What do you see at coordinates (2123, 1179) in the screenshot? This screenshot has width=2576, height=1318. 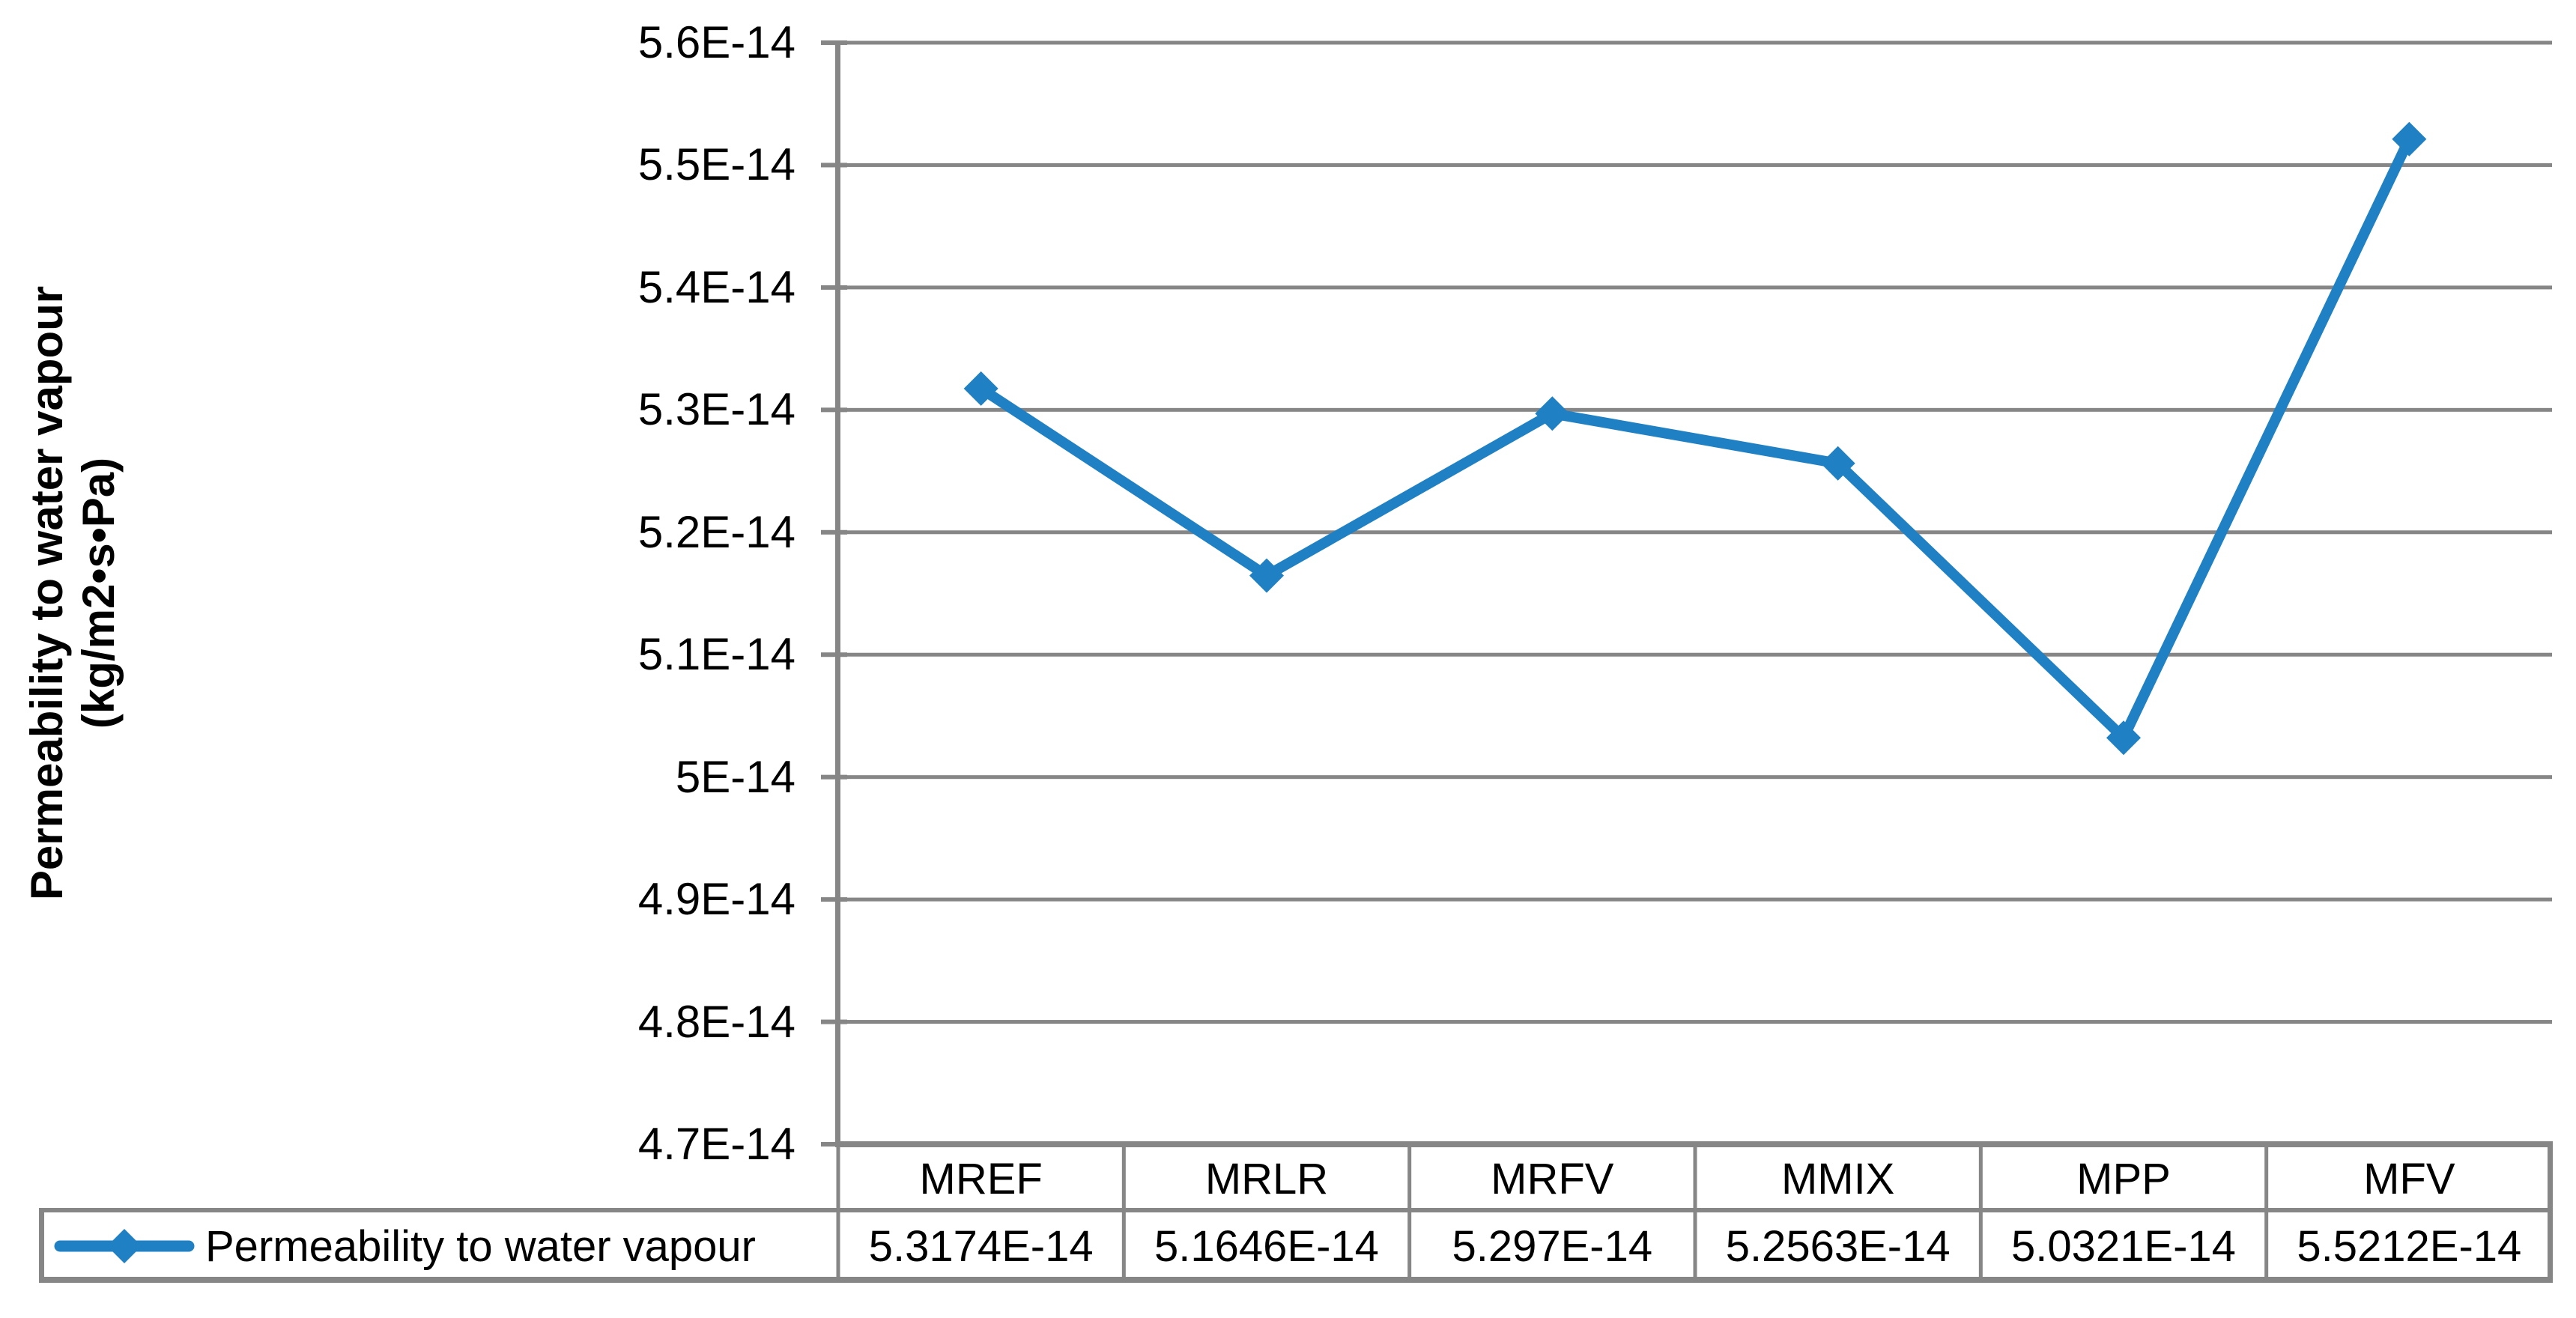 I see `x-category-cell: MPP` at bounding box center [2123, 1179].